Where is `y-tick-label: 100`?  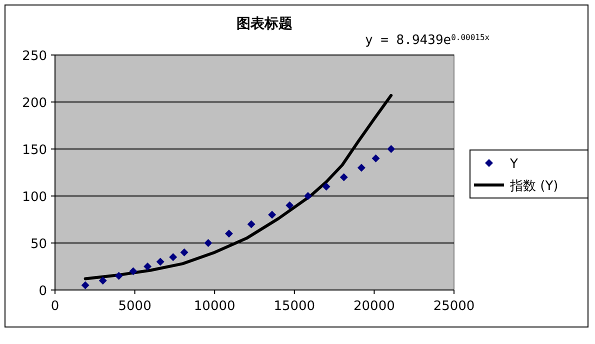 y-tick-label: 100 is located at coordinates (34, 197).